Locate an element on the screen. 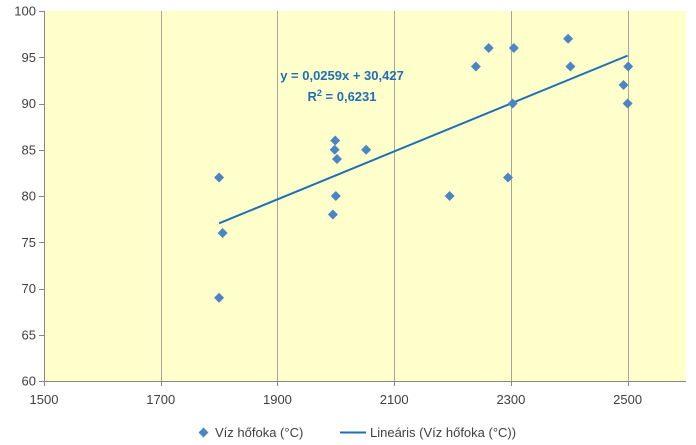 This screenshot has width=696, height=445. legend-trendline-label: Lineáris (Víz hőfoka (°C)) is located at coordinates (443, 432).